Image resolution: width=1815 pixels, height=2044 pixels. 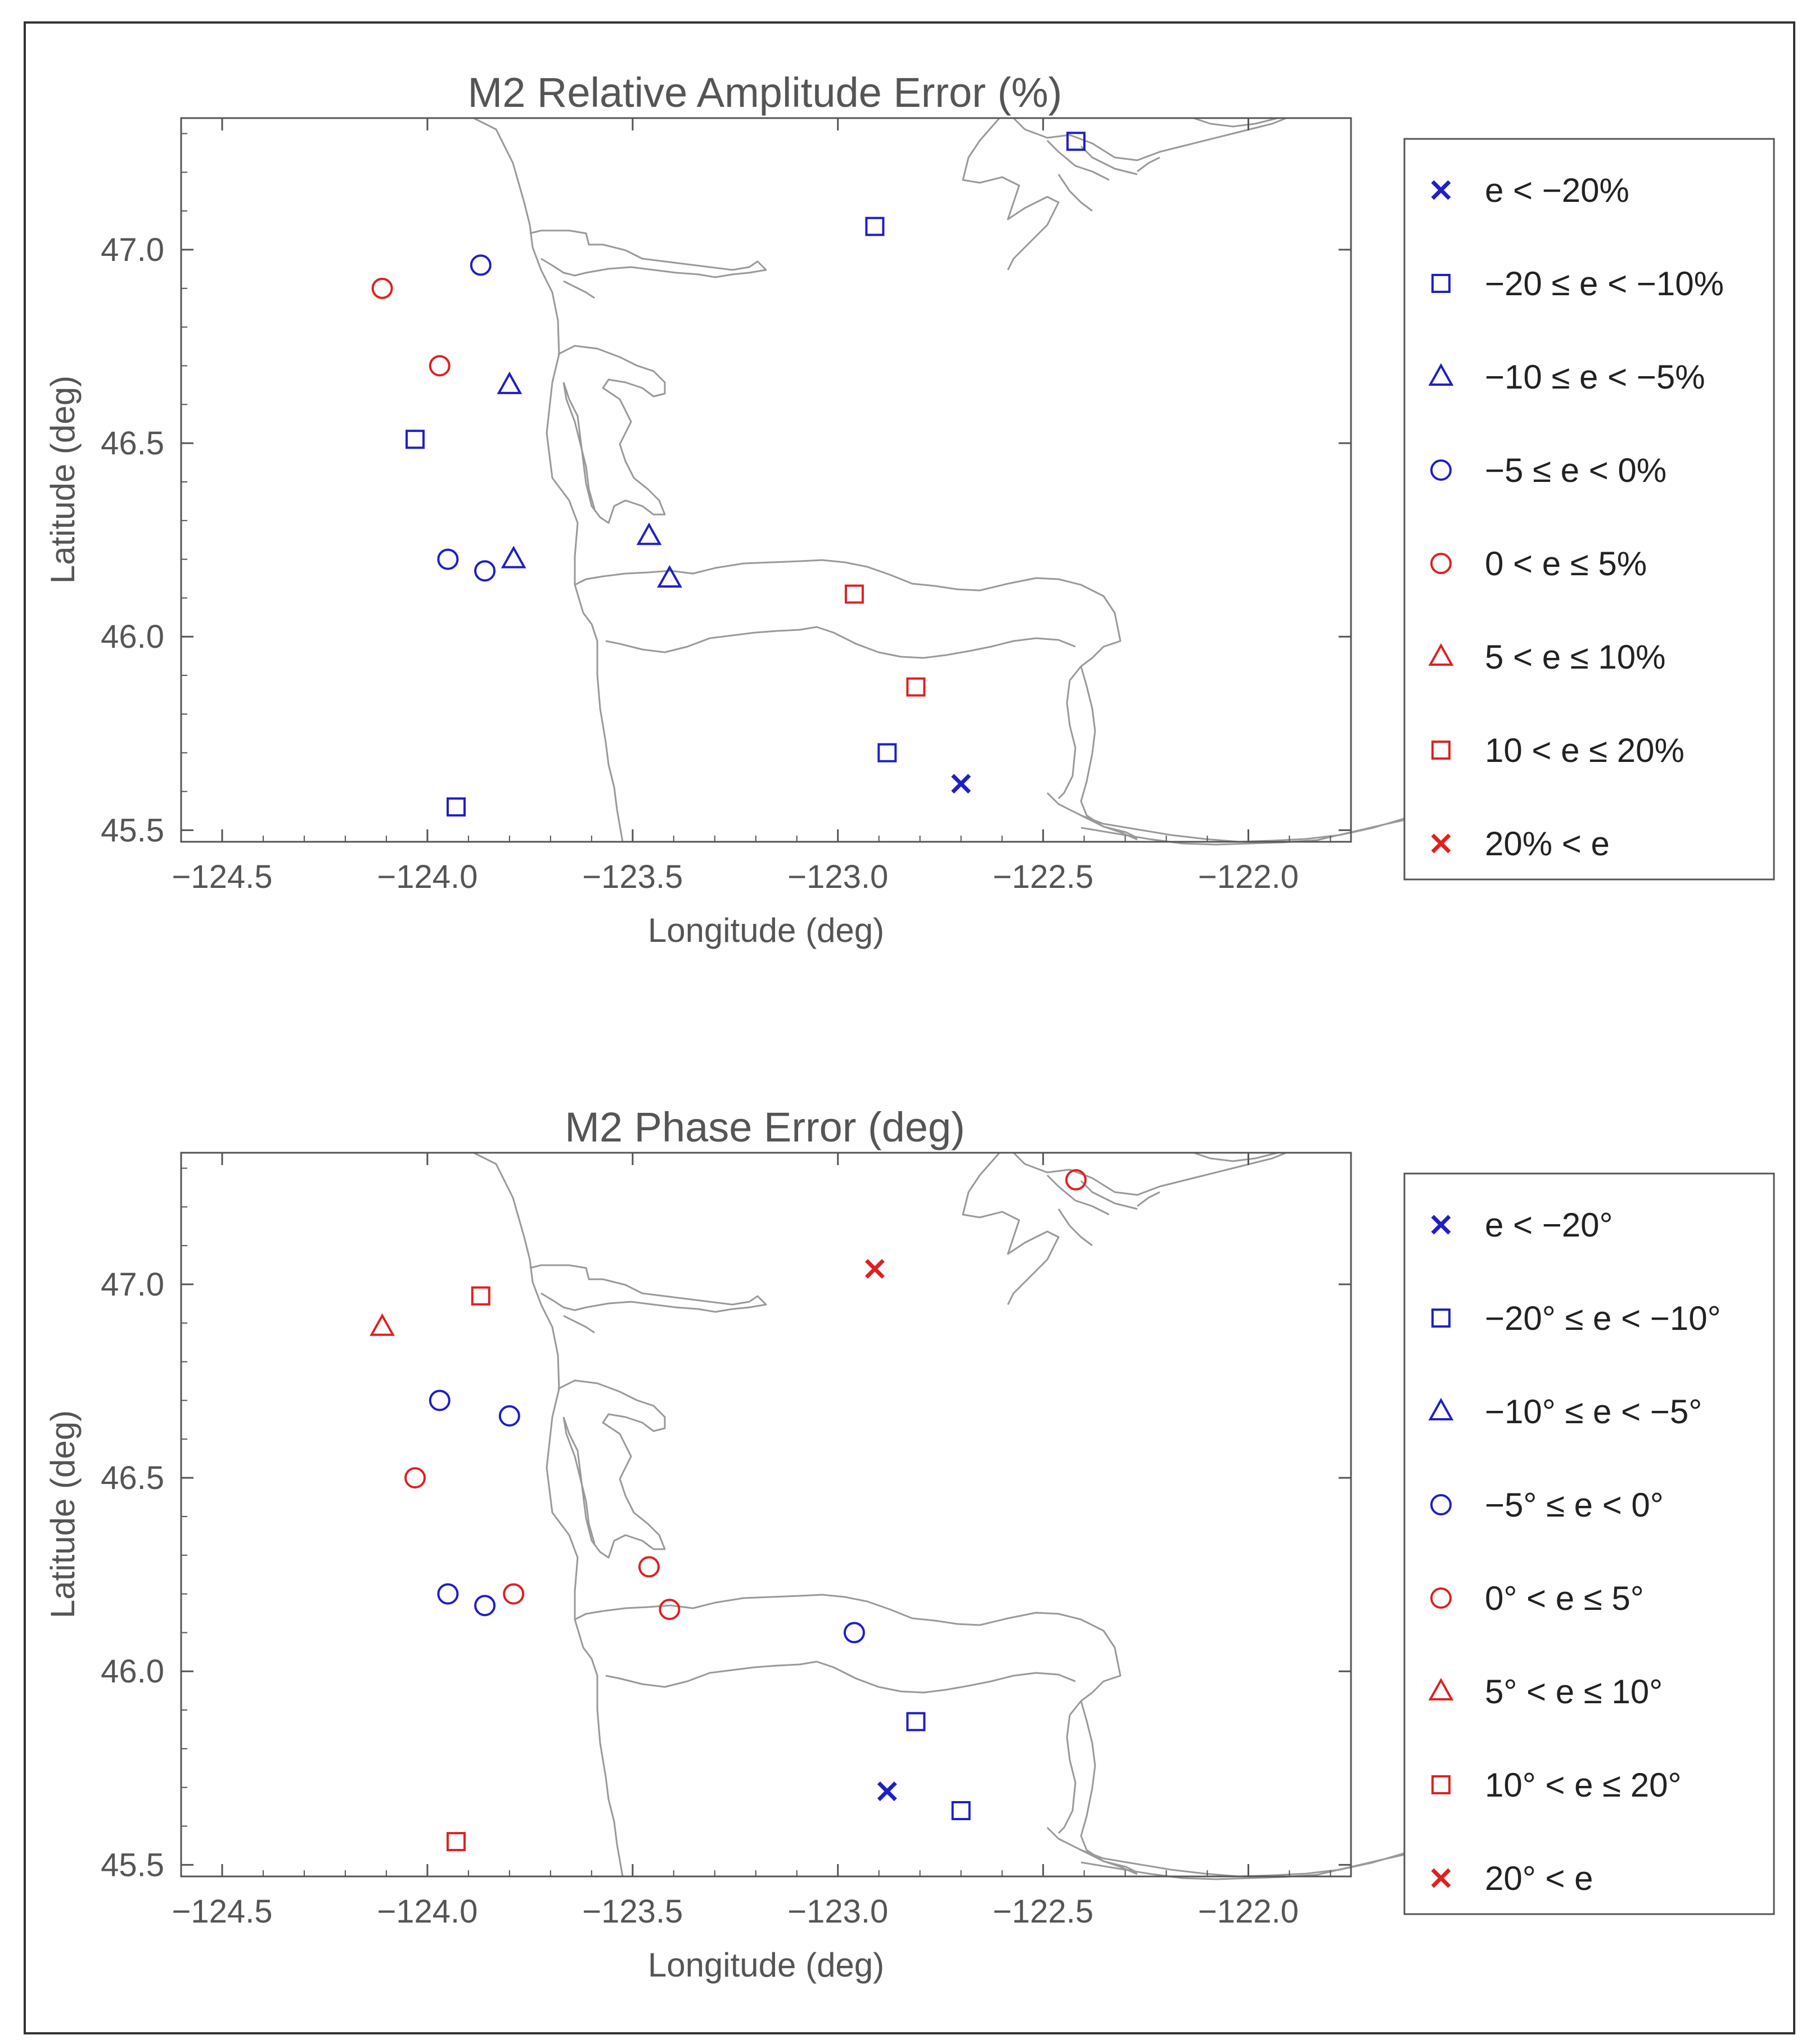 I want to click on legend-markers, so click(x=1441, y=517).